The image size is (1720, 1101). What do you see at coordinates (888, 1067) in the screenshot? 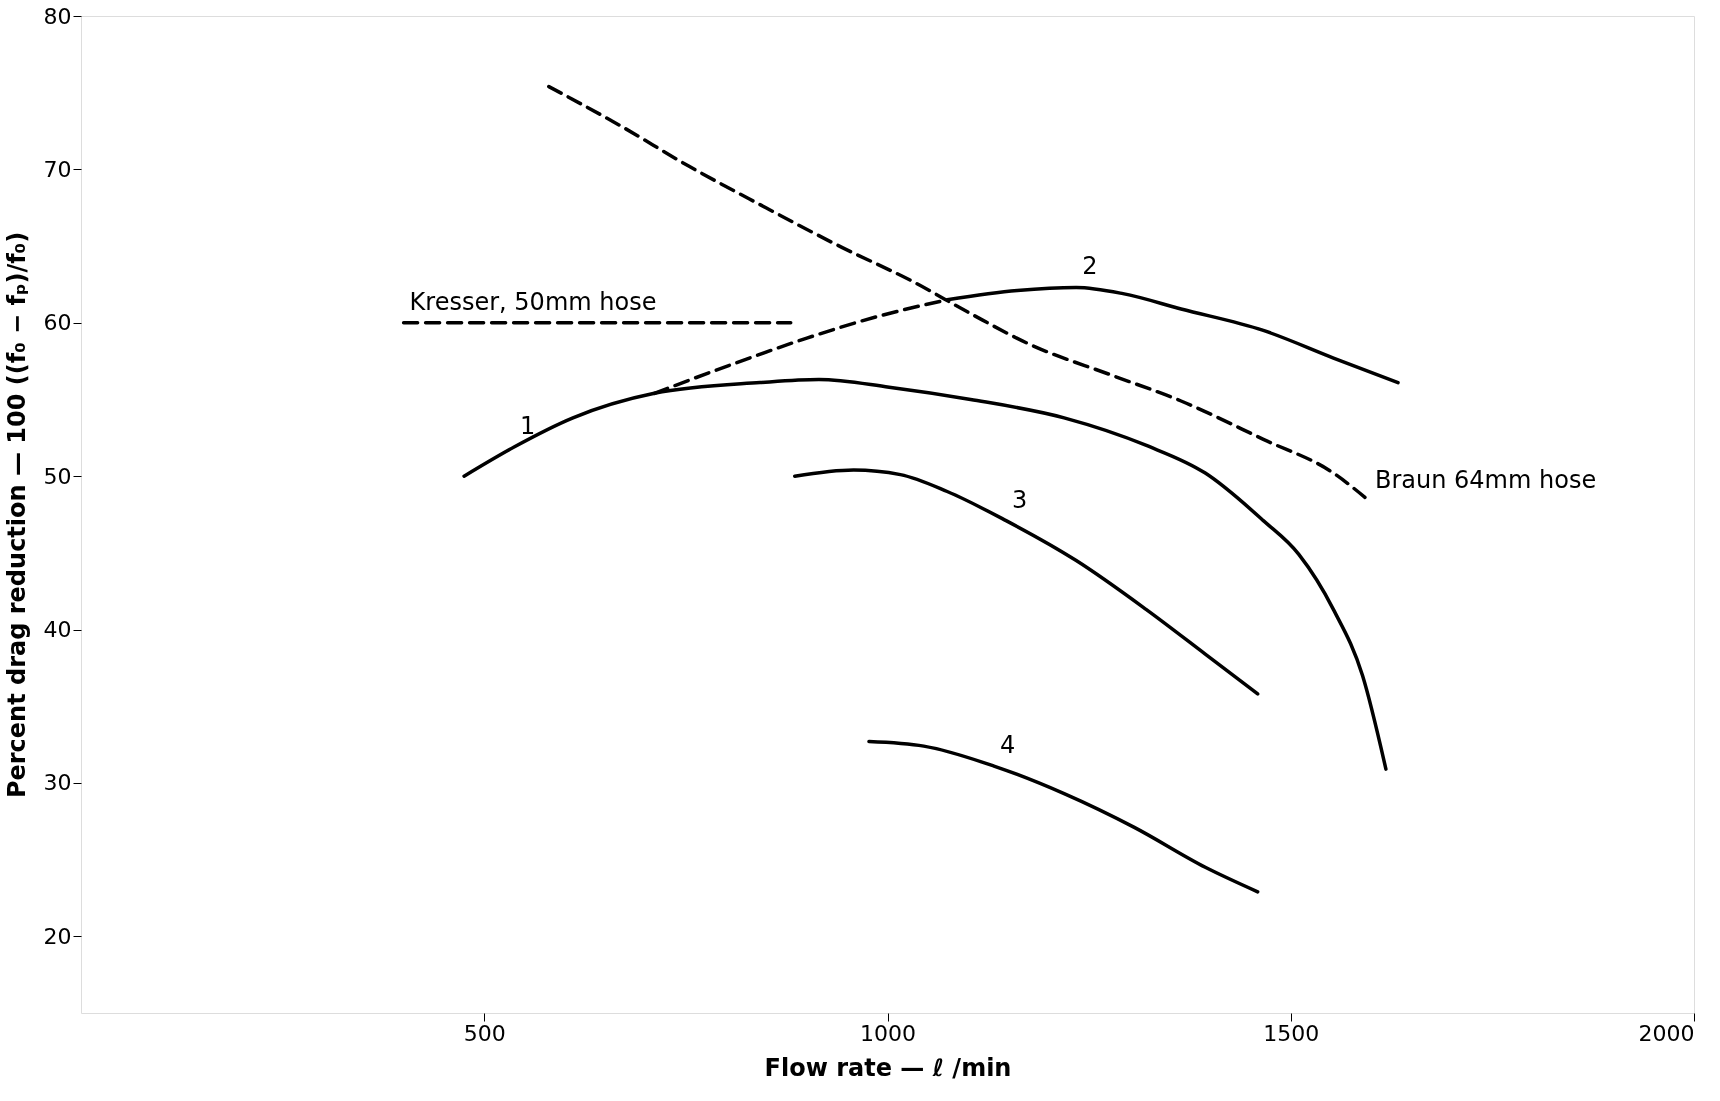
I see `x-axis-title: Flow rate — ℓ /min` at bounding box center [888, 1067].